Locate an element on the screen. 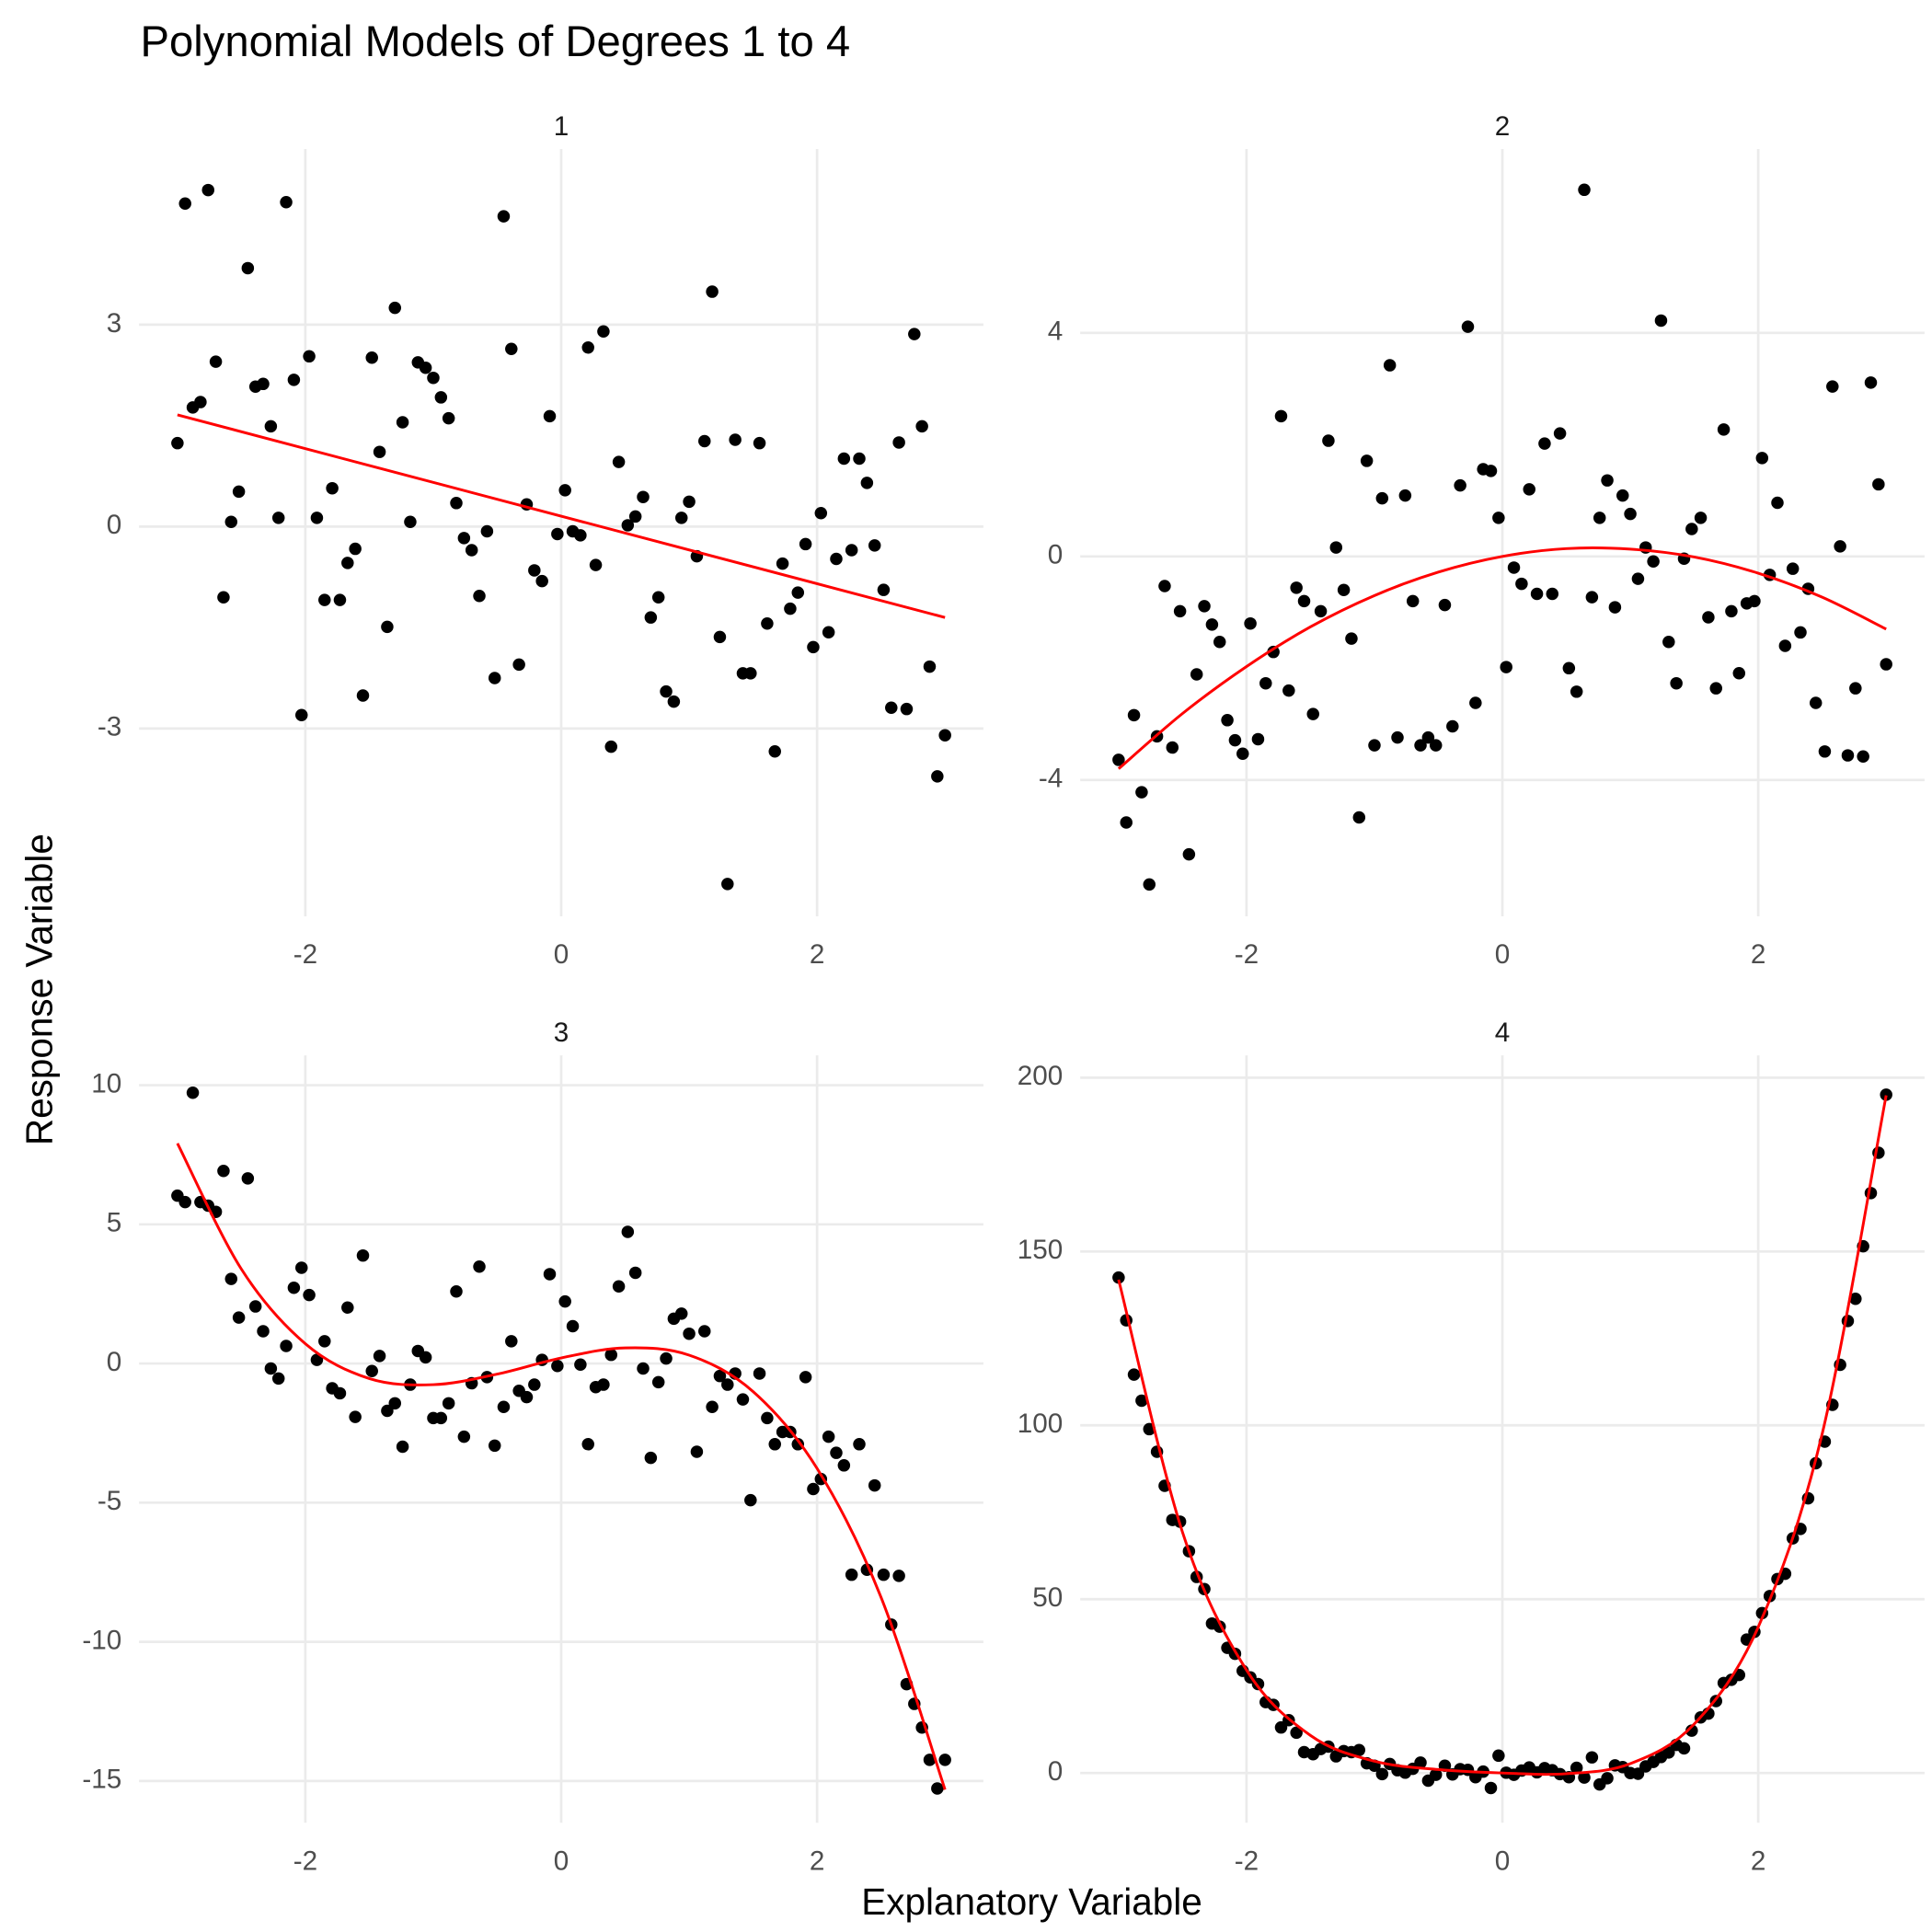  chart-title: Polynomial Models of Degrees 1 to 4 is located at coordinates (496, 41).